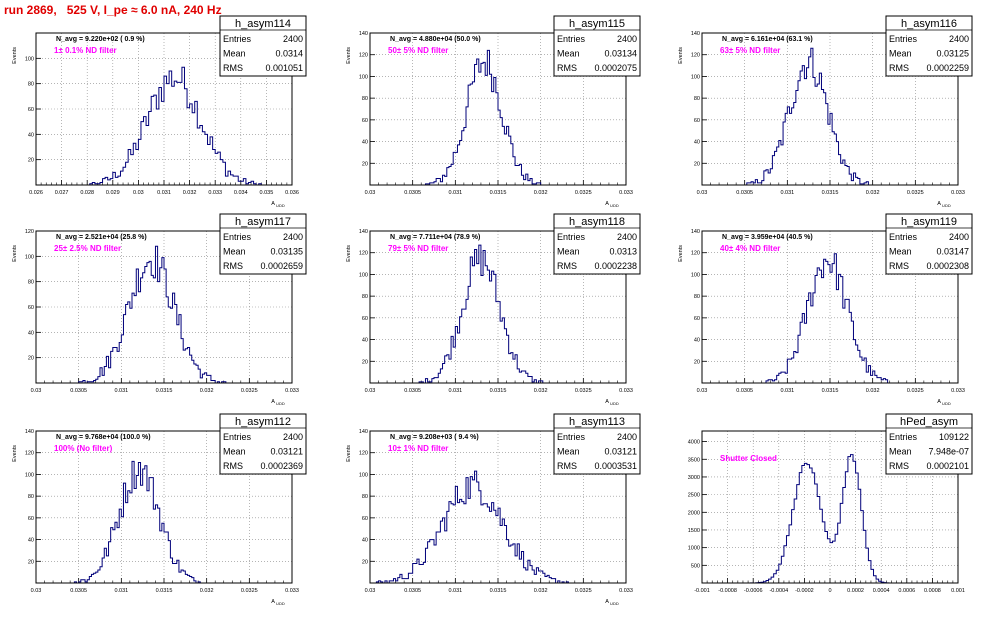 The height and width of the screenshot is (622, 996). I want to click on stats-rms-value: 0.0002369, so click(281, 466).